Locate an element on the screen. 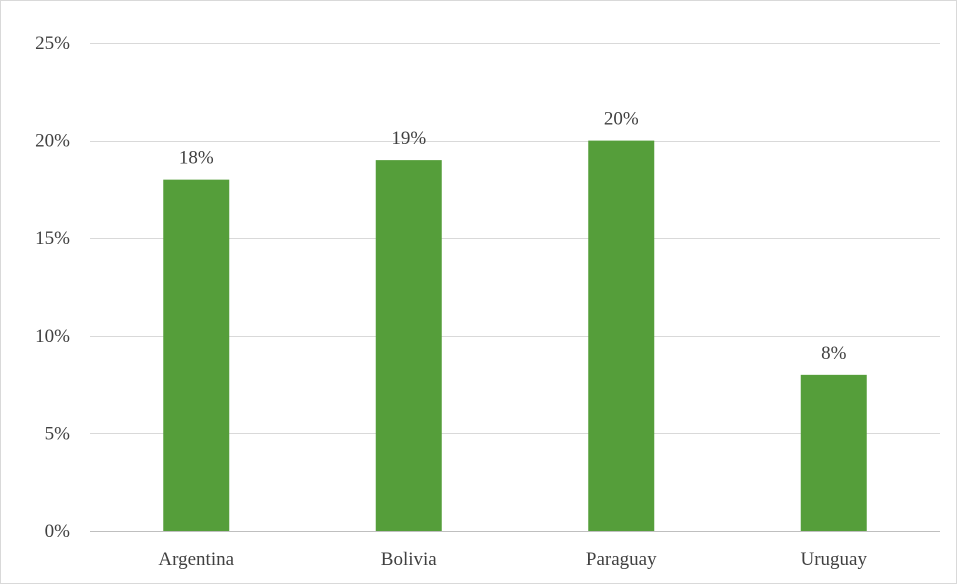  x-category-label: Uruguay is located at coordinates (834, 559).